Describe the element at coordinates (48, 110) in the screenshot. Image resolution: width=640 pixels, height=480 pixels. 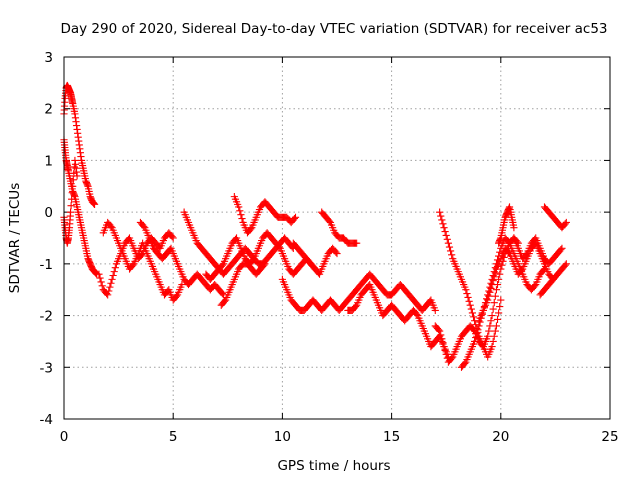
I see `y-tick-label: 2` at that location.